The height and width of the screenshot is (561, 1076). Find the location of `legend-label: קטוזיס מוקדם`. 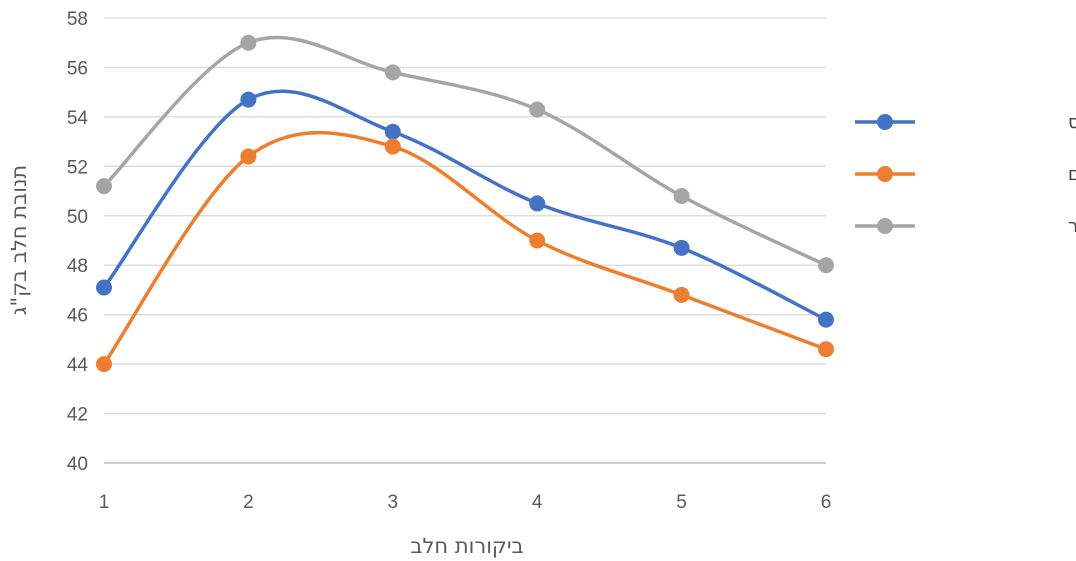

legend-label: קטוזיס מוקדם is located at coordinates (1072, 174).